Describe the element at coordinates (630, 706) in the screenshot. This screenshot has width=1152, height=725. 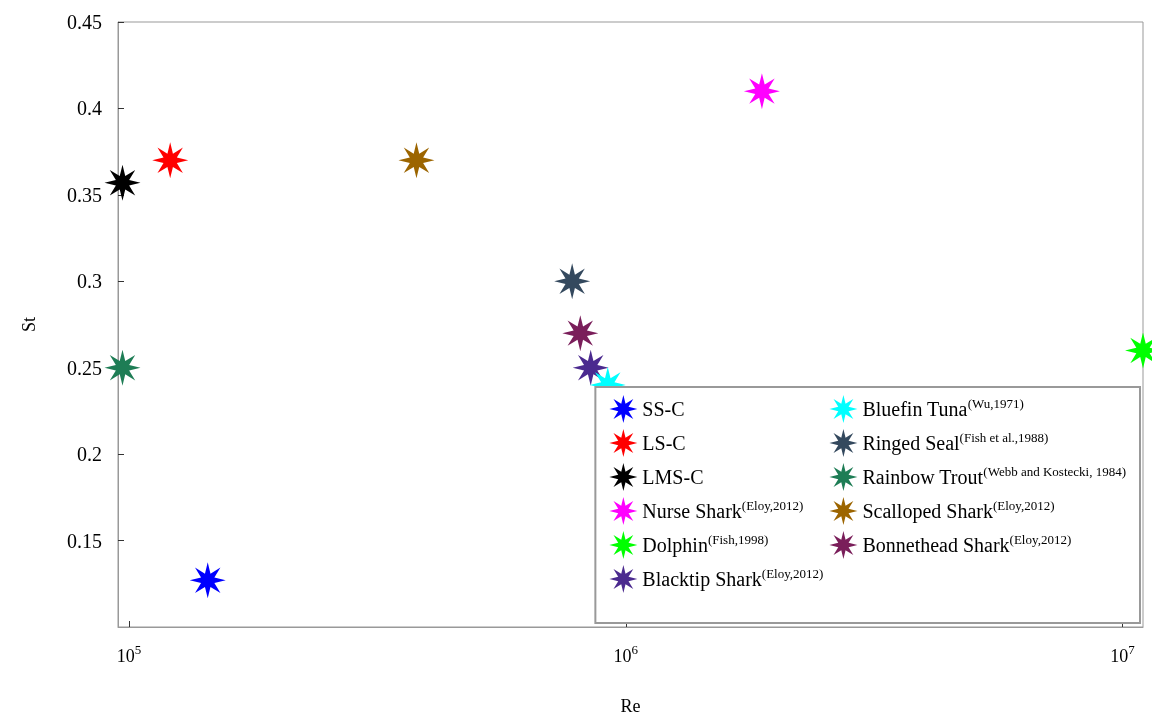
I see `x-axis-title: Re` at that location.